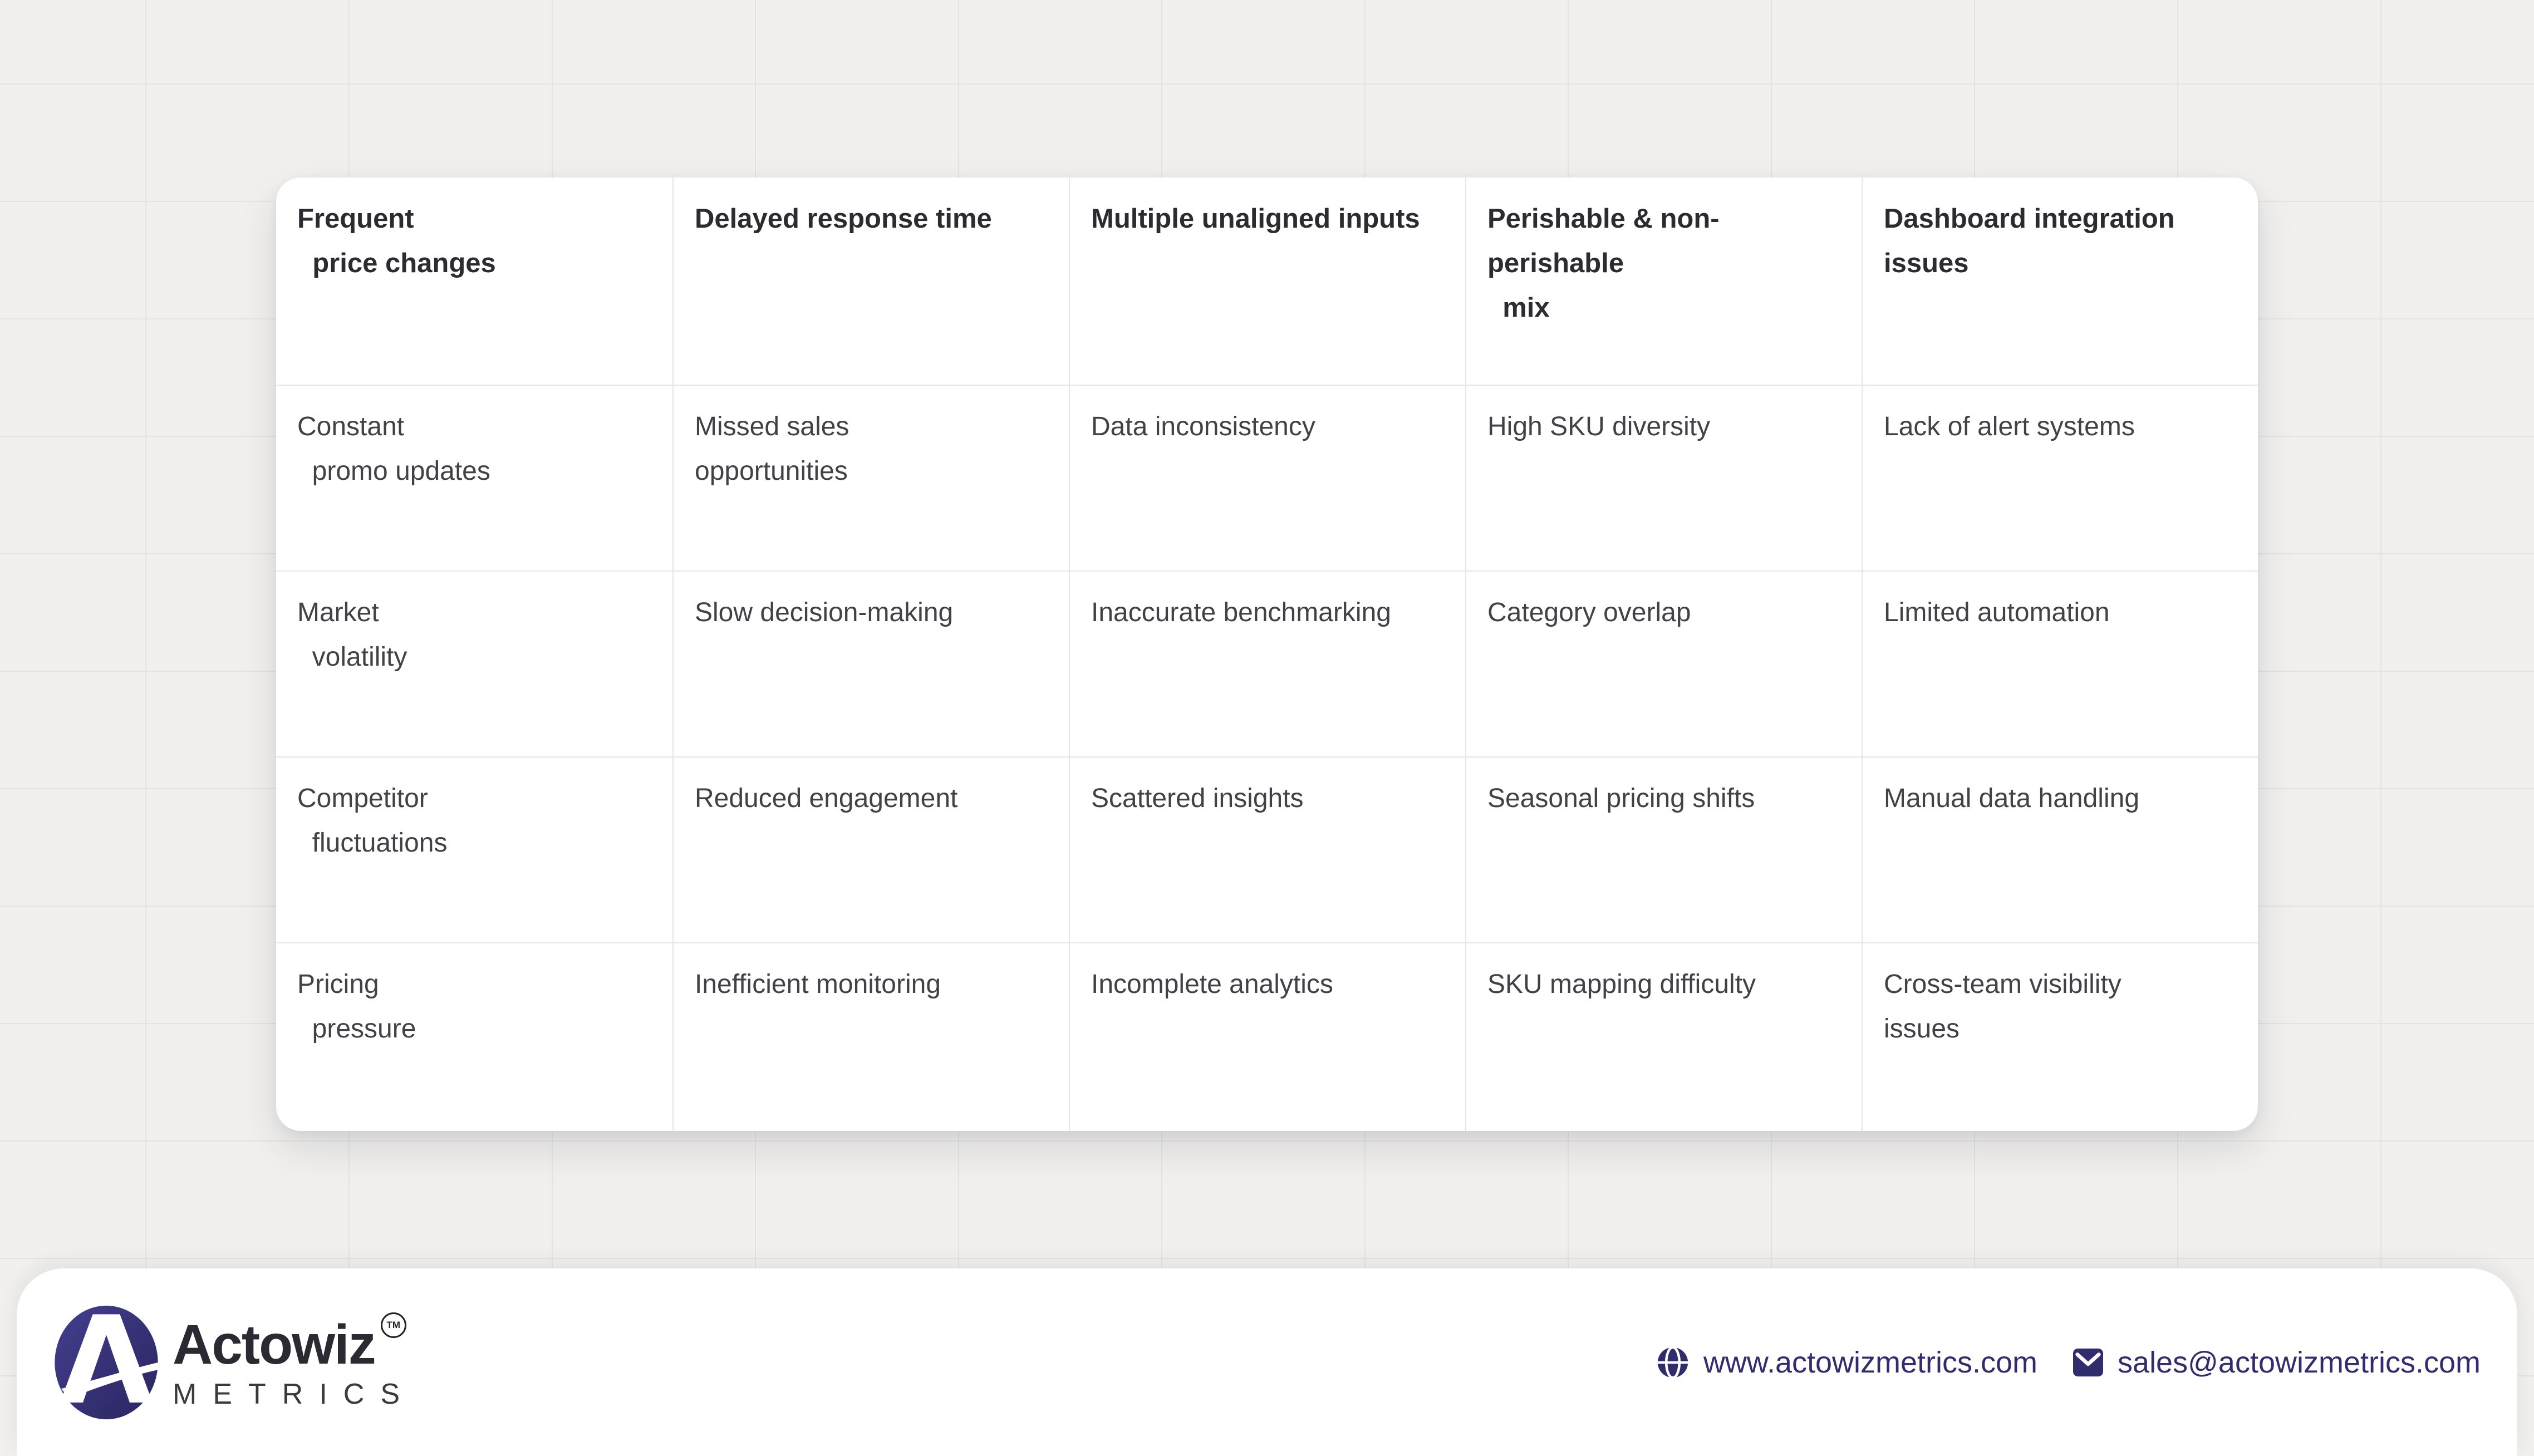 The image size is (2534, 1456). I want to click on brand-text: Actowiz TM METRICS, so click(294, 1361).